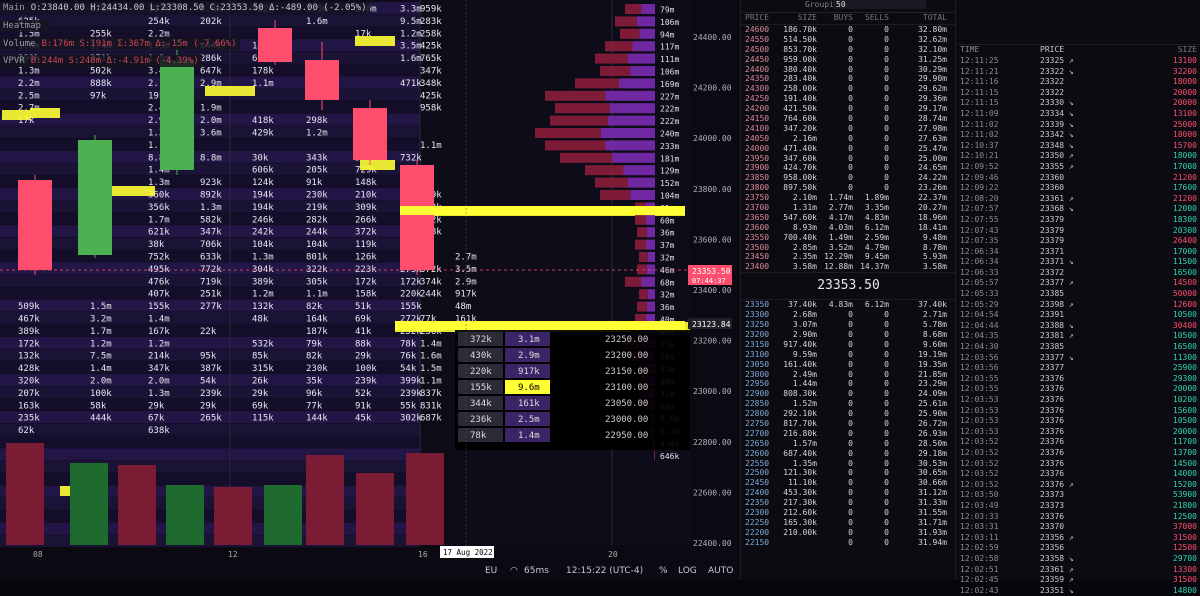  I want to click on cluster-value: 1.5m, so click(101, 307).